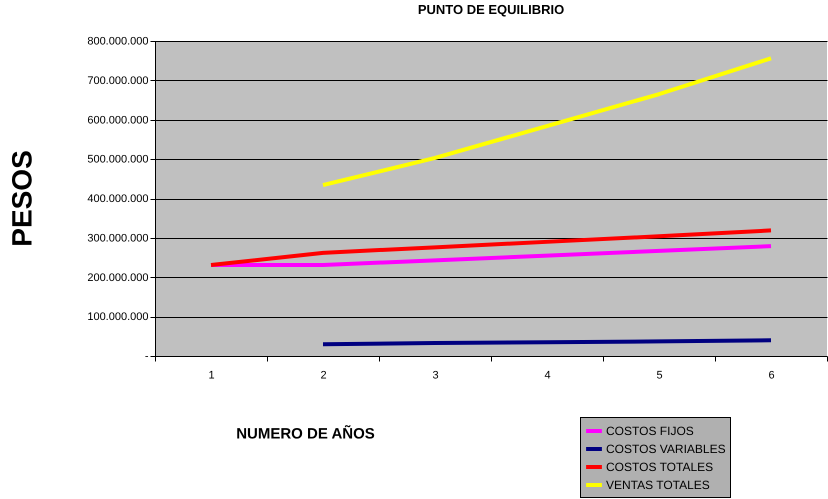  I want to click on x-tick-label: 6, so click(771, 376).